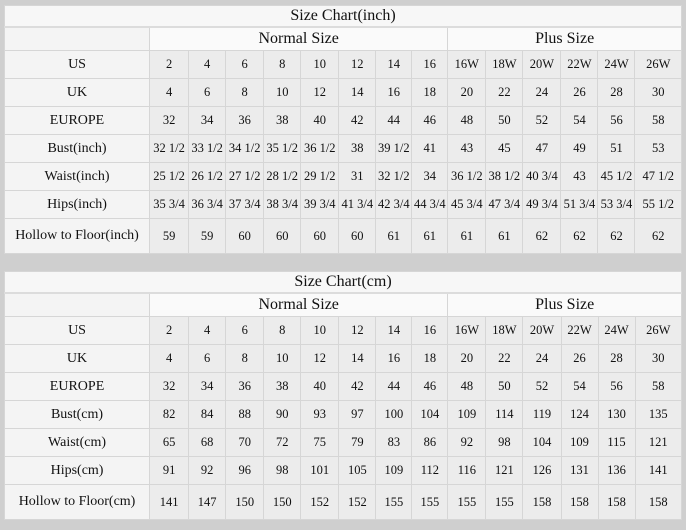 The image size is (686, 530). What do you see at coordinates (169, 64) in the screenshot?
I see `size-cell: 2` at bounding box center [169, 64].